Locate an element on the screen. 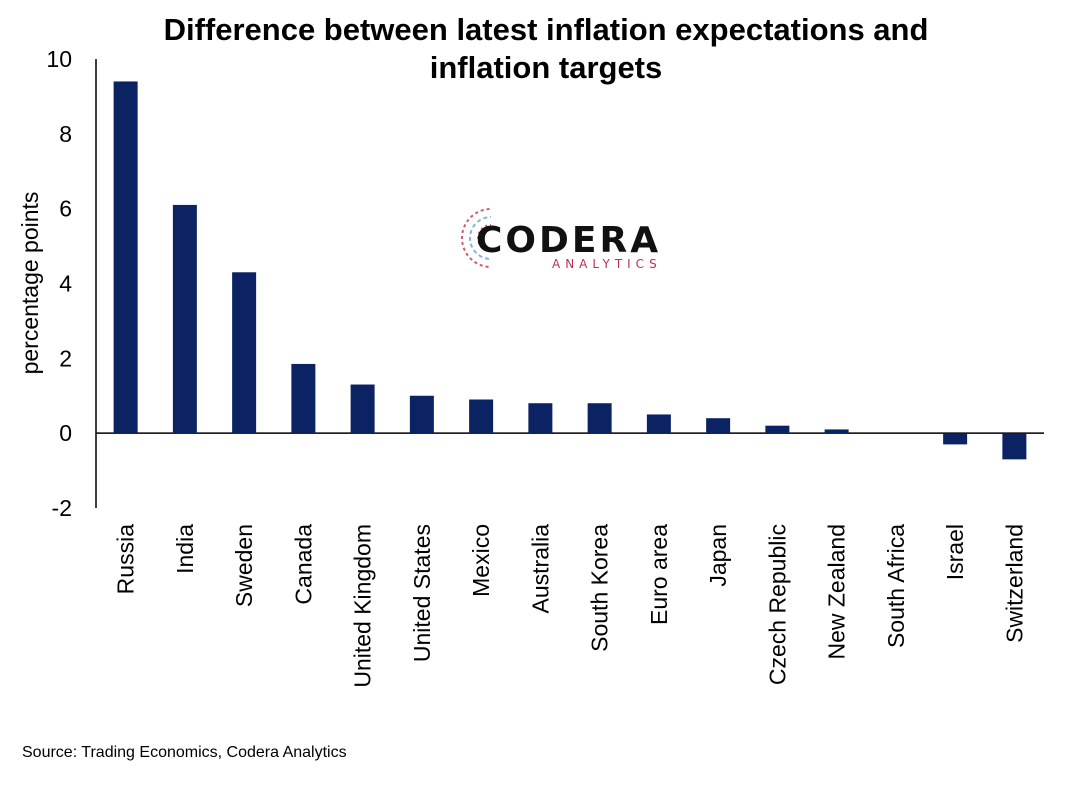  x-tick-label: Mexico is located at coordinates (481, 560).